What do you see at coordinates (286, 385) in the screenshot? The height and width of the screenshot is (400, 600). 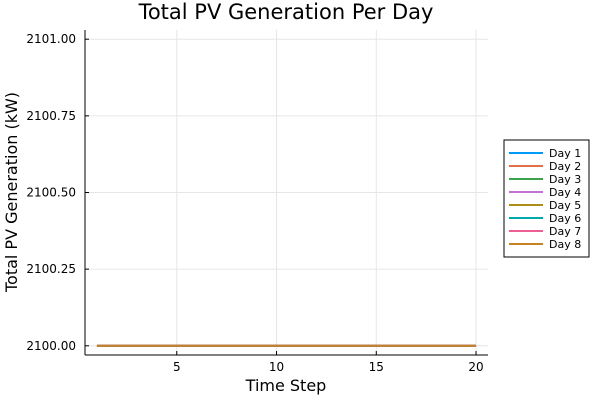 I see `x-axis-label: Time Step` at bounding box center [286, 385].